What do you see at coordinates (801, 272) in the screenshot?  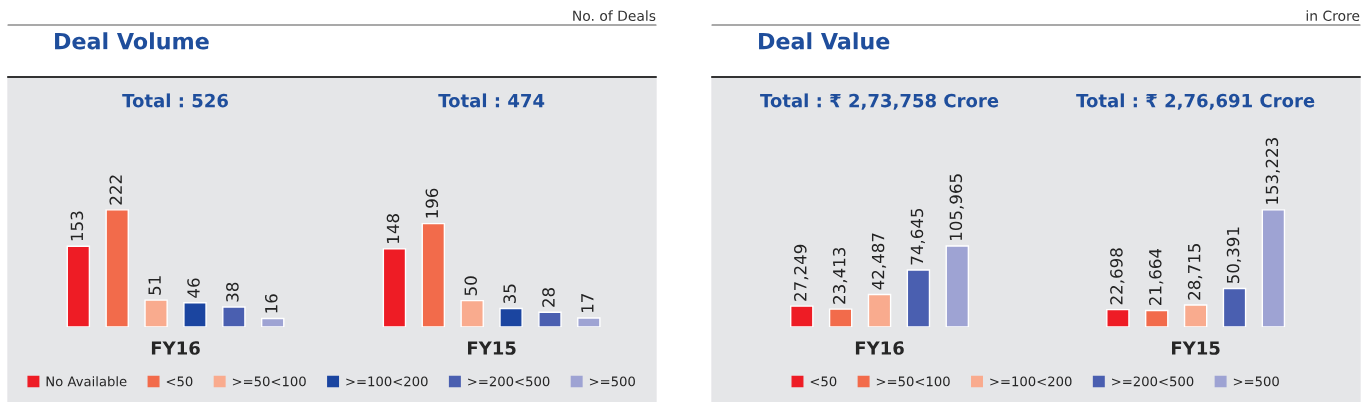 I see `data-label: 27,249` at bounding box center [801, 272].